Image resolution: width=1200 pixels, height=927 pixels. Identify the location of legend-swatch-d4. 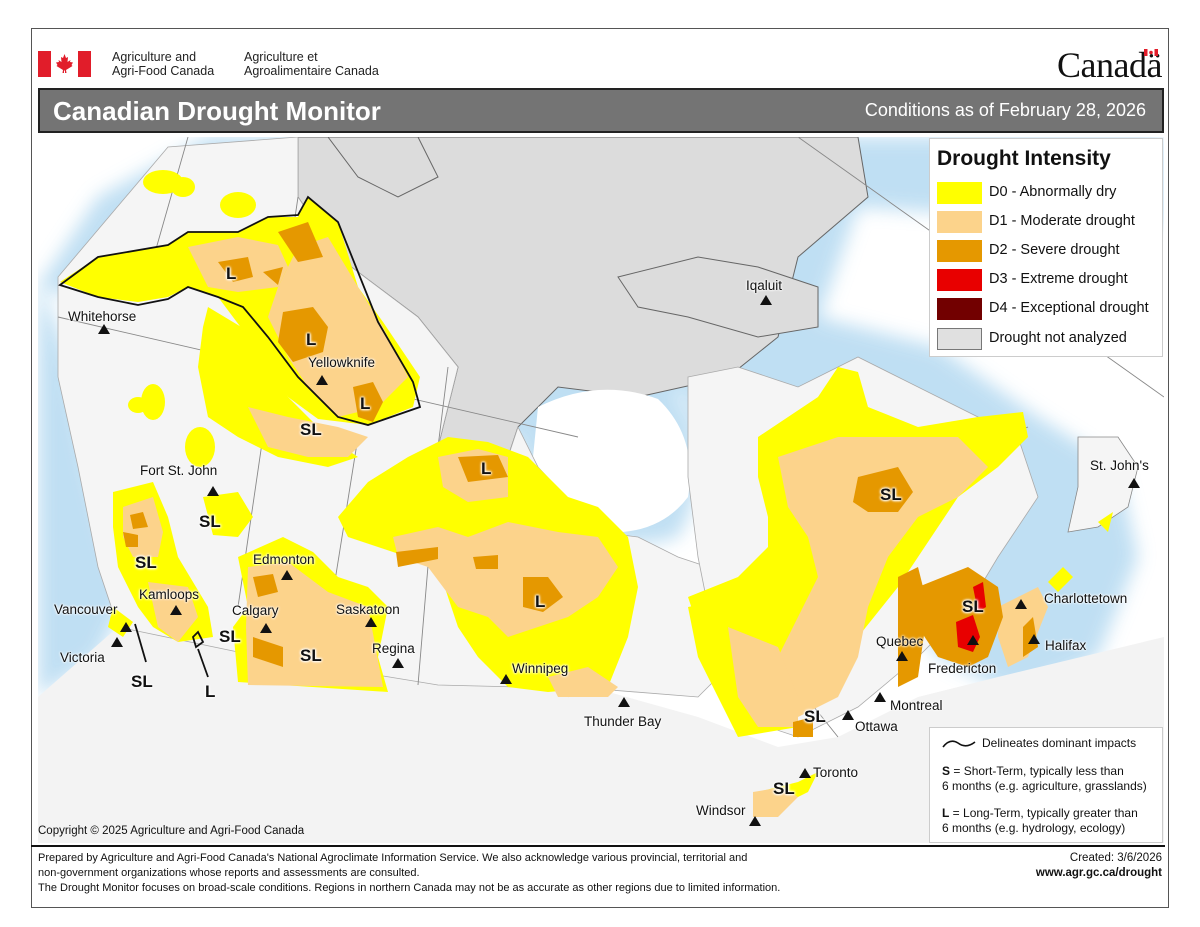
(959, 309).